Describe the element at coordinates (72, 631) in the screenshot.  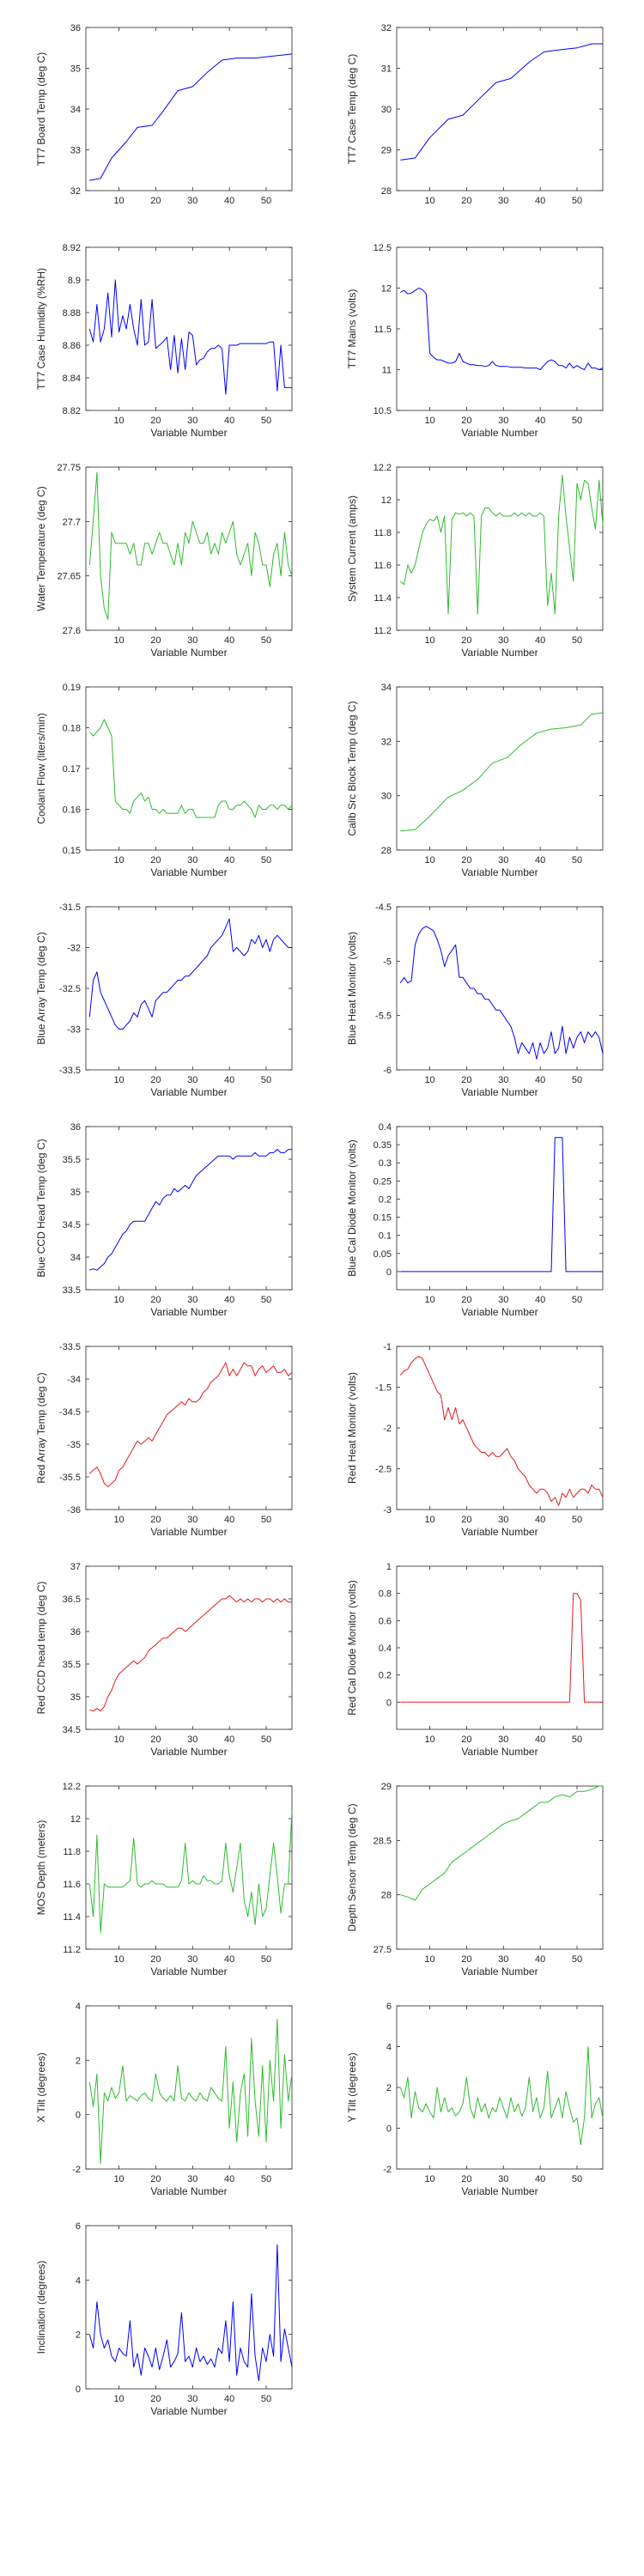
I see `y-tick-label: 27.6` at that location.